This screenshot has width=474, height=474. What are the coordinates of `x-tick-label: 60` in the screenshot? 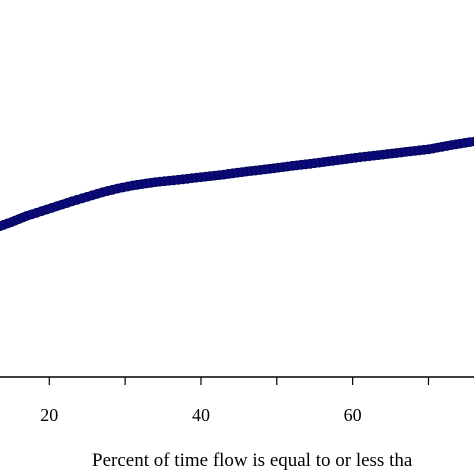 It's located at (353, 415).